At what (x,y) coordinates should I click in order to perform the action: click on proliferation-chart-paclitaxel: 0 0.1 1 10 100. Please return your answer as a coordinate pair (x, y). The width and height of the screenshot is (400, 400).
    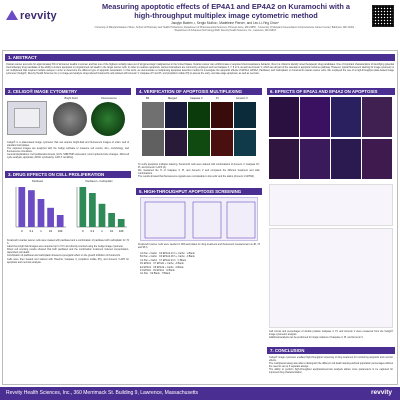
    Looking at the image, I should click on (40, 210).